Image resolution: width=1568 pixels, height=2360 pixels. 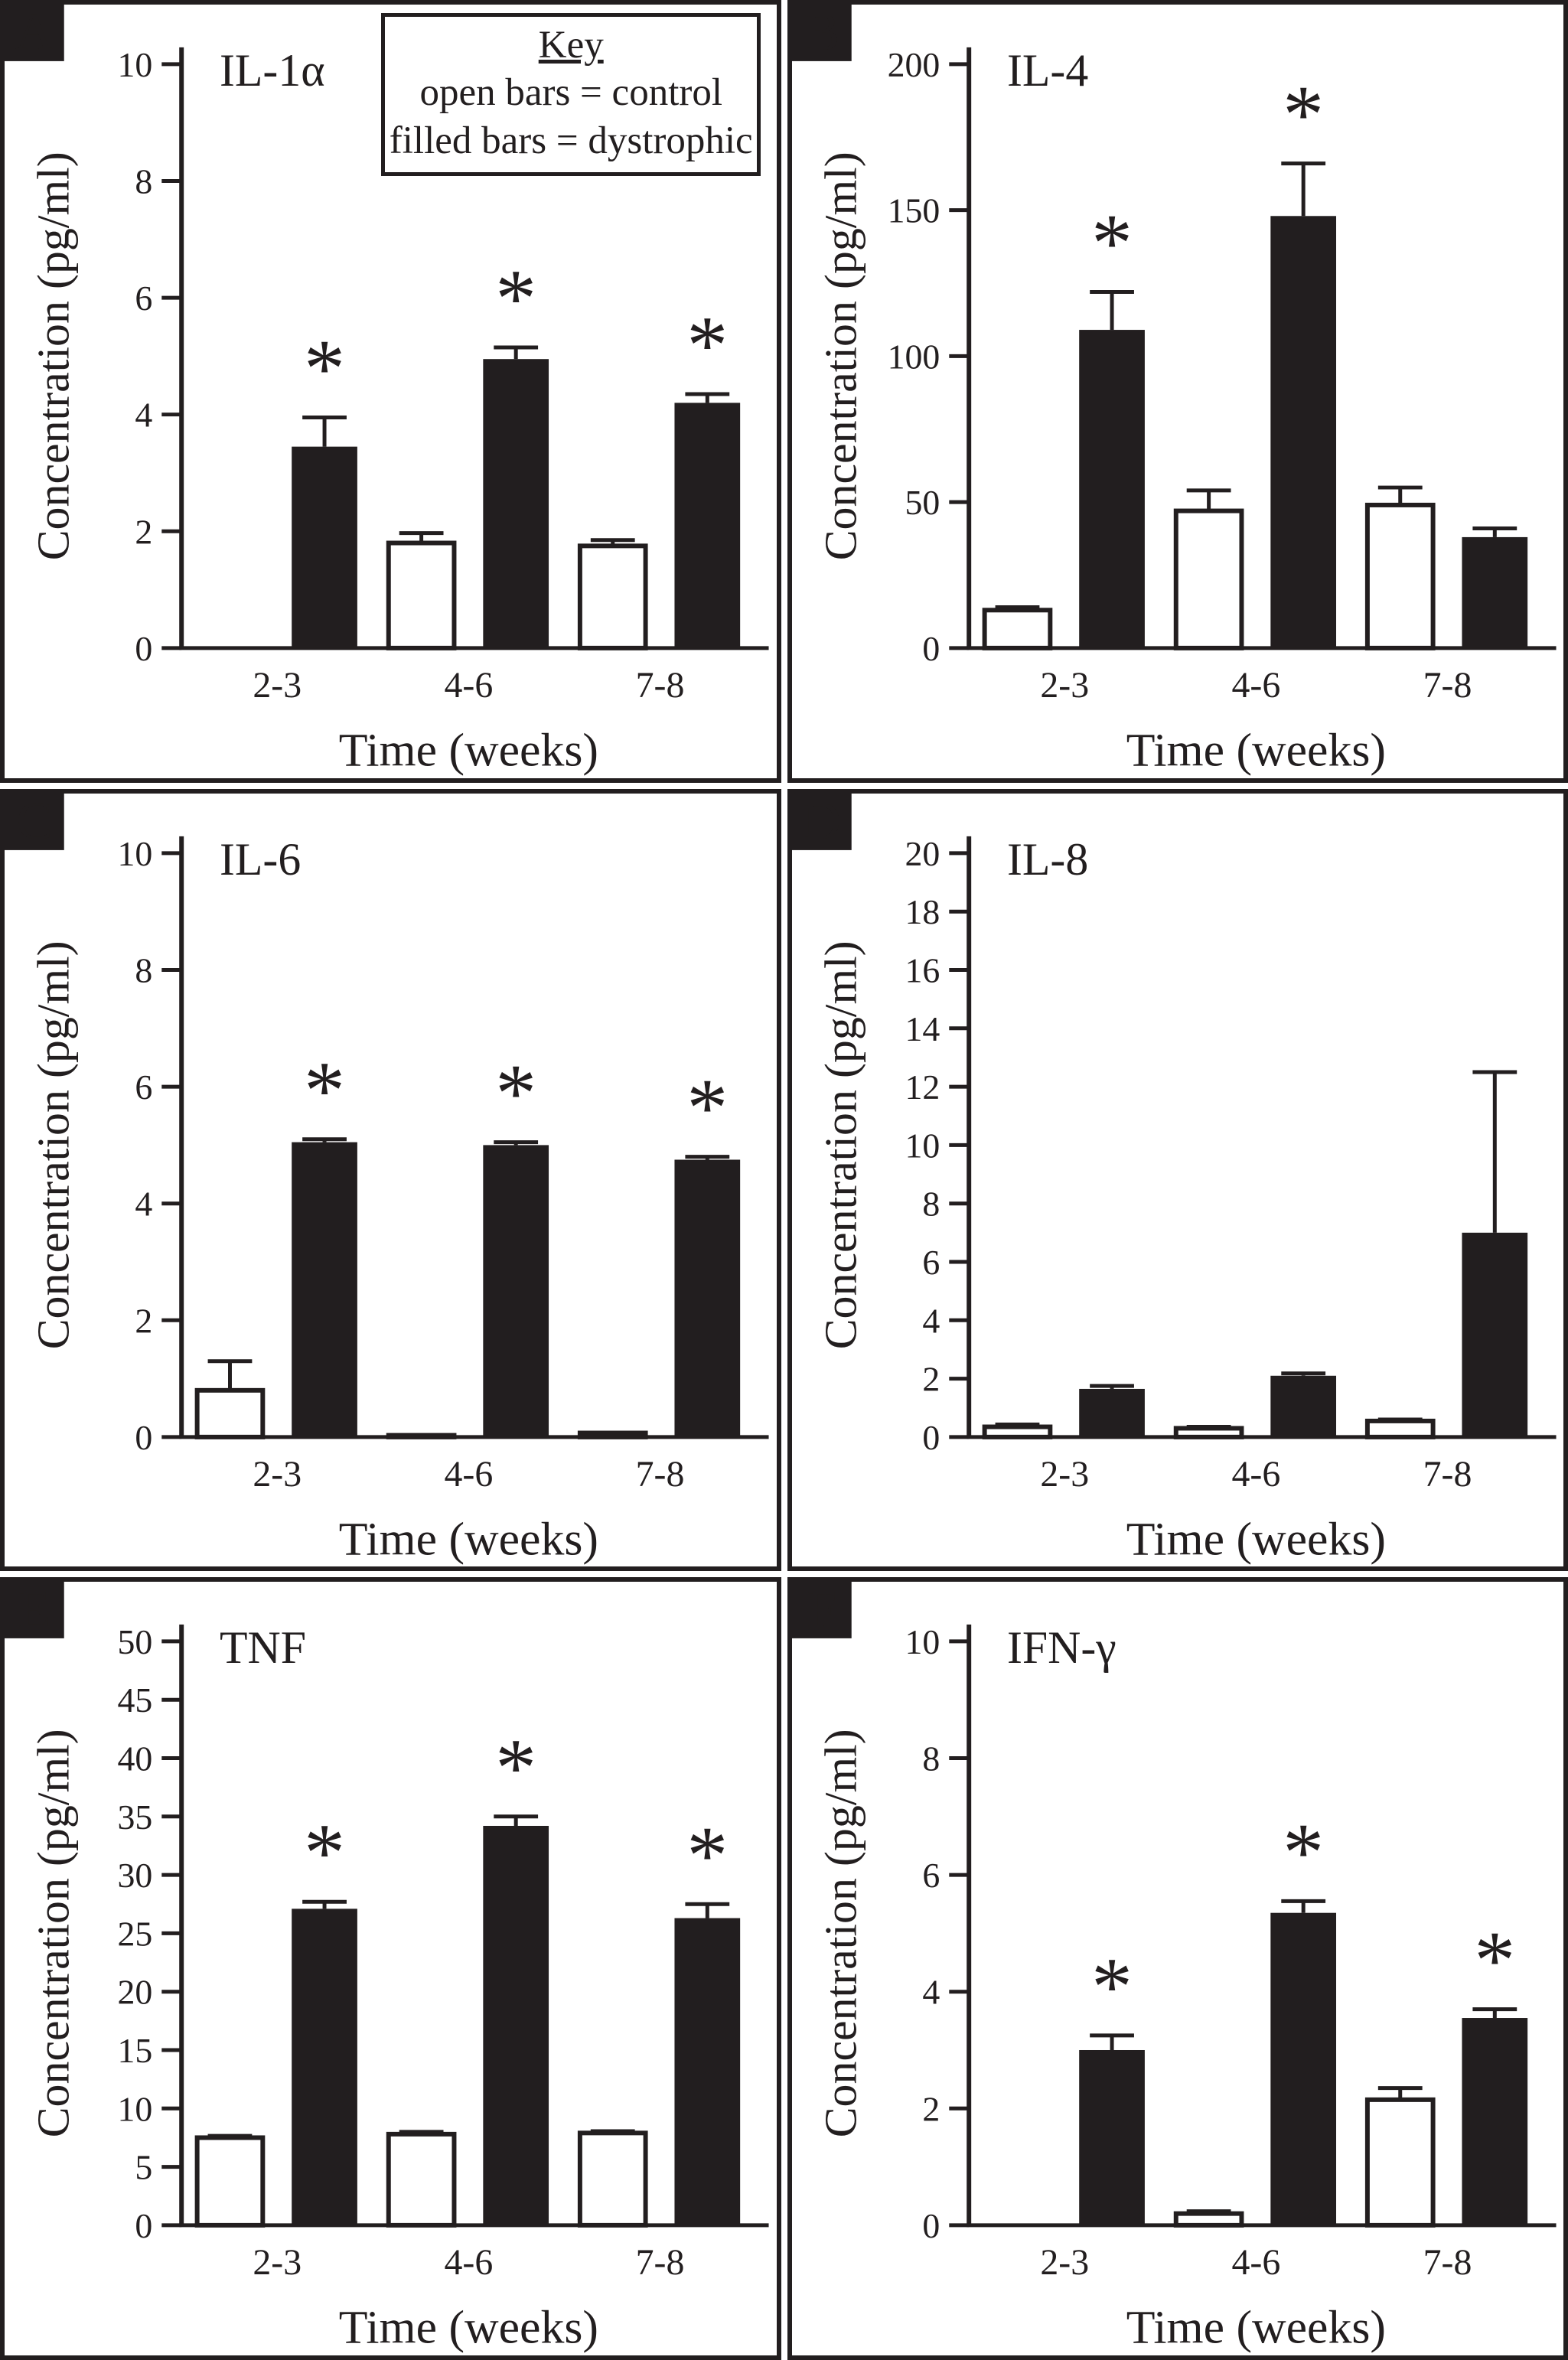 I want to click on y-tick-label: 25, so click(x=135, y=1934).